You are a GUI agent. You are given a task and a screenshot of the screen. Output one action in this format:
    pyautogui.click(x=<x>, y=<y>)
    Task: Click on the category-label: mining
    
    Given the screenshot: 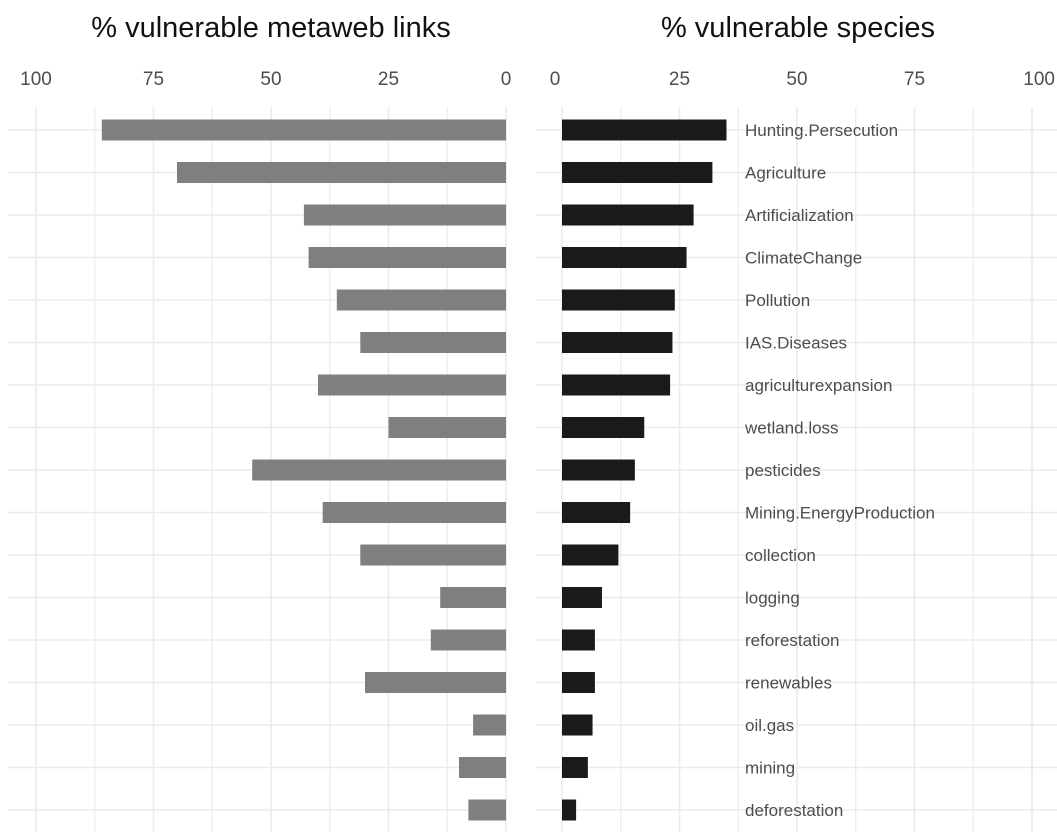 What is the action you would take?
    pyautogui.click(x=770, y=768)
    